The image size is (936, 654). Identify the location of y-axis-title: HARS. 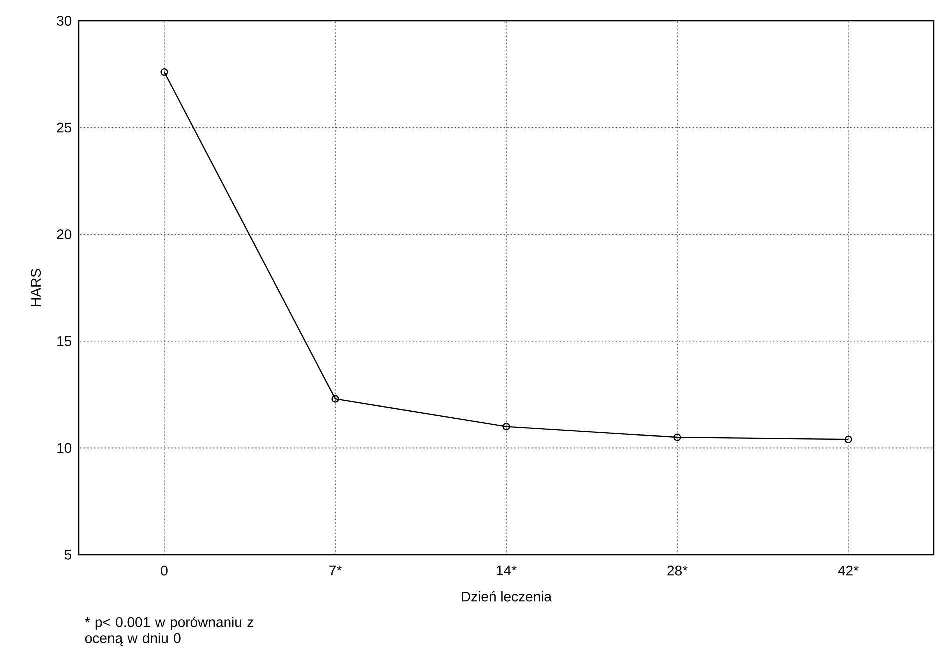
(36, 287).